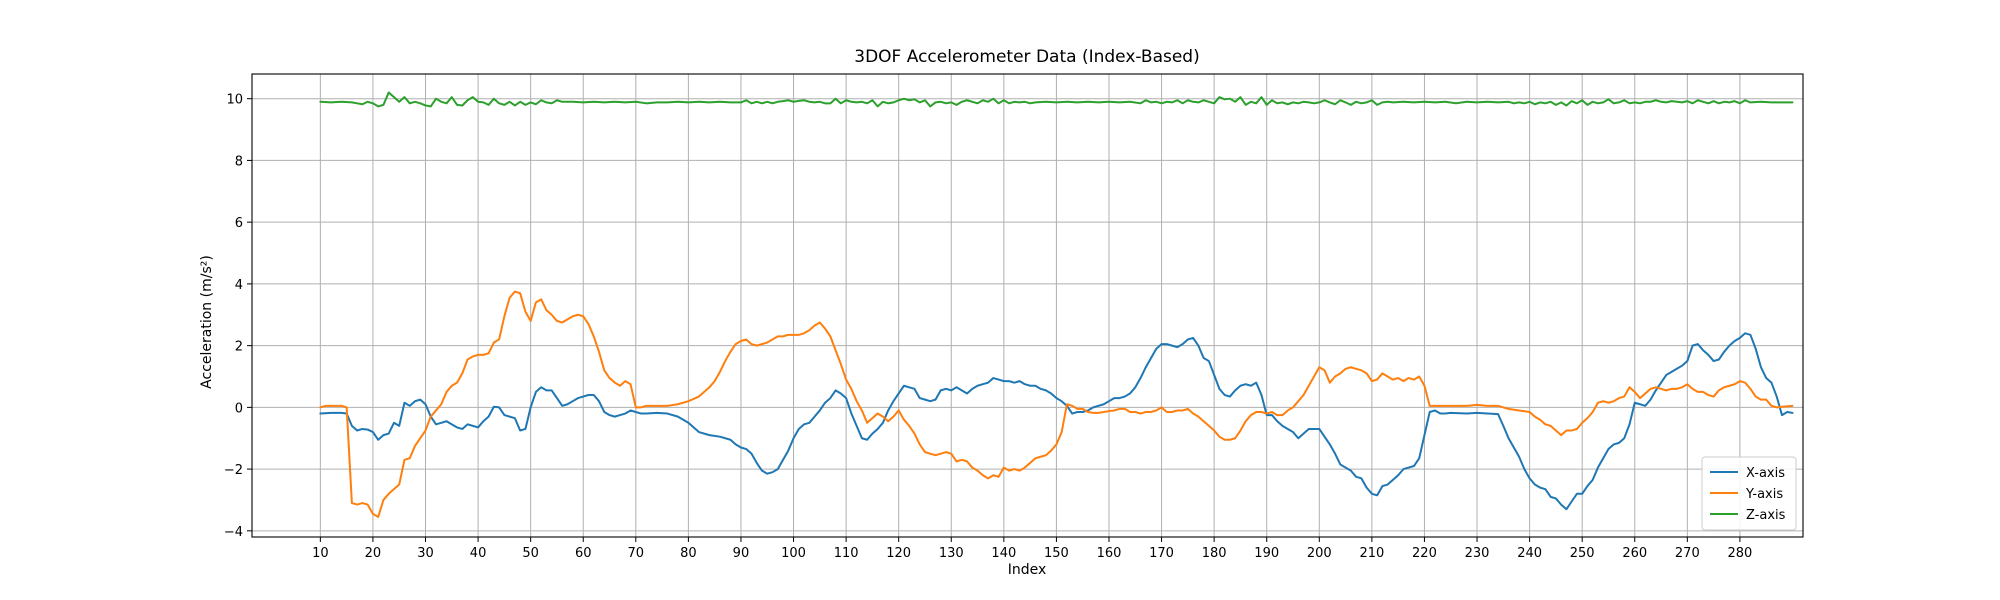  What do you see at coordinates (234, 100) in the screenshot?
I see `y-tick-label: 10` at bounding box center [234, 100].